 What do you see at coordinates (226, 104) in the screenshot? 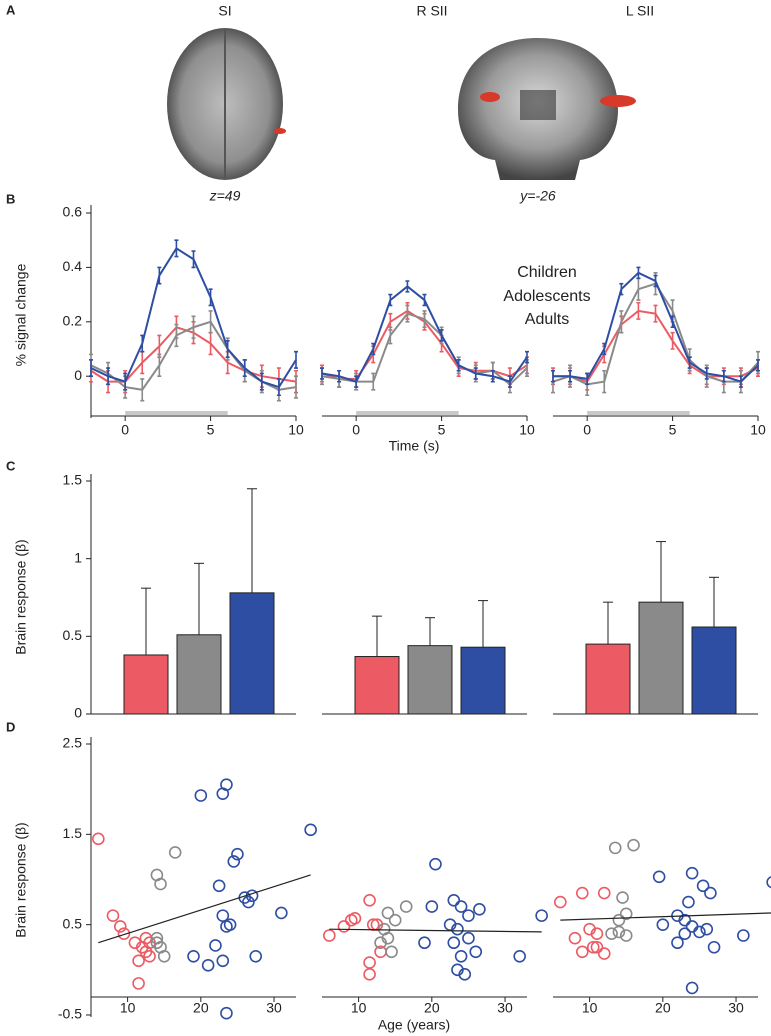
I see `brain-axial` at bounding box center [226, 104].